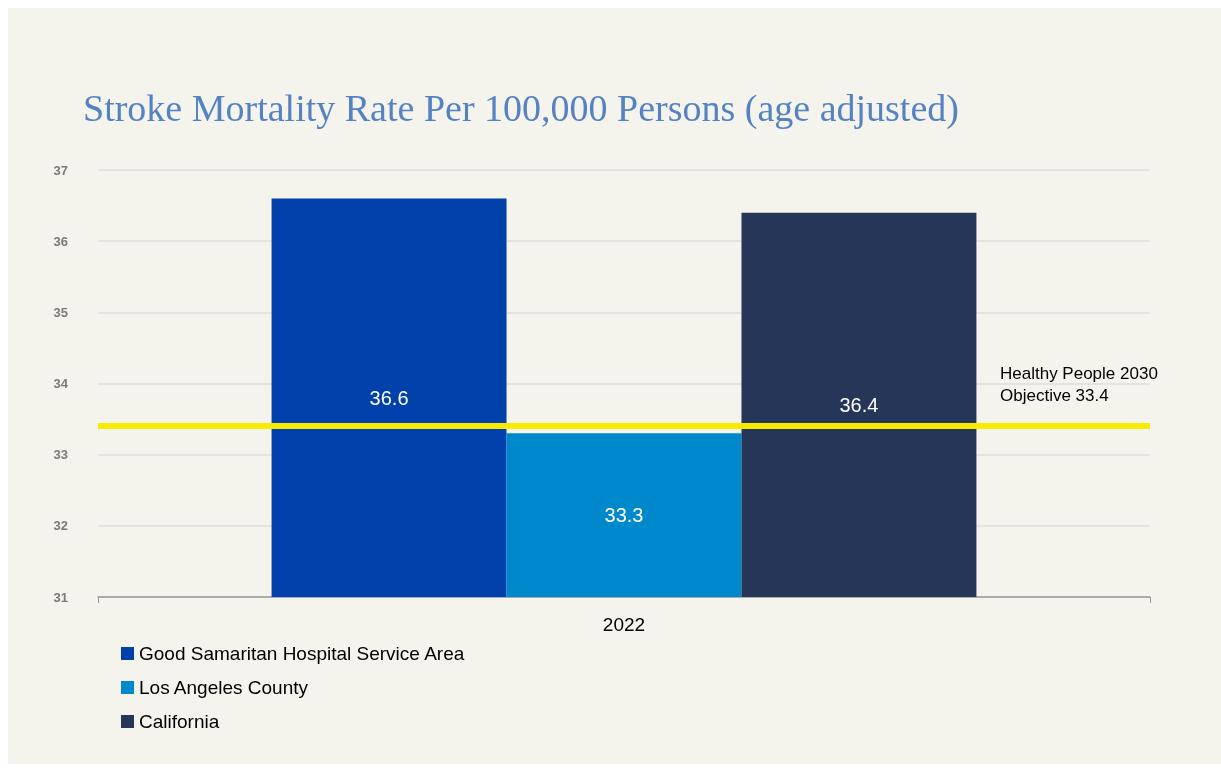  Describe the element at coordinates (179, 721) in the screenshot. I see `legend-label: California` at that location.